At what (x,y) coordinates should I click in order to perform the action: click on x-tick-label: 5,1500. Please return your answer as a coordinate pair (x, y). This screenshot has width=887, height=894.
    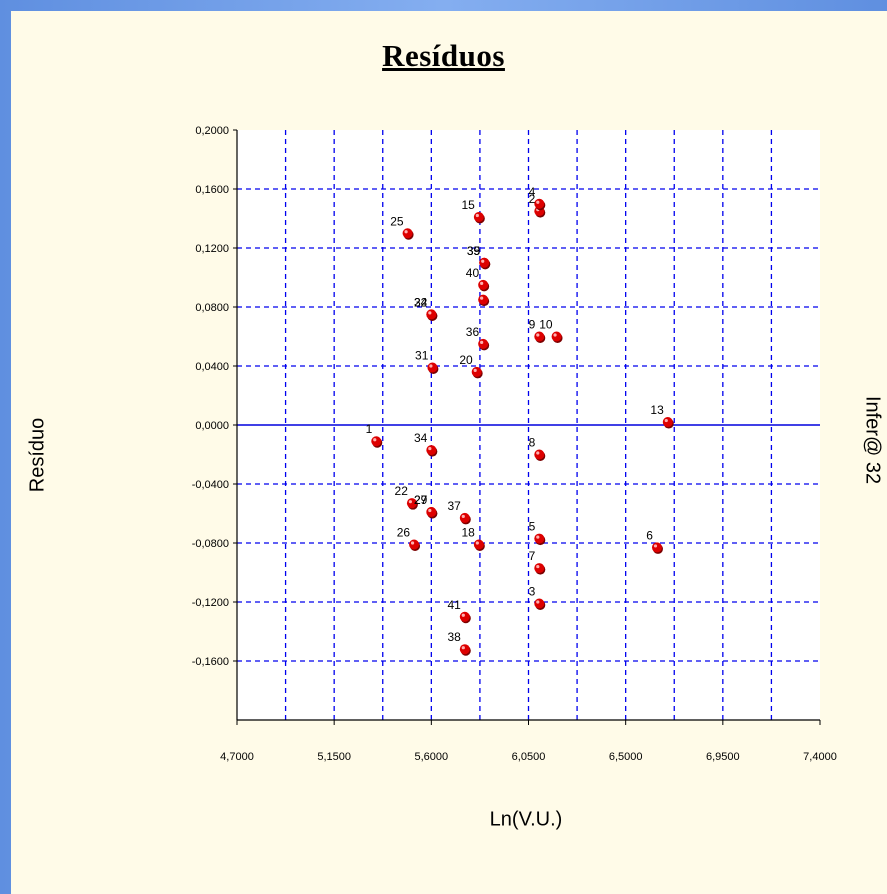
    Looking at the image, I should click on (334, 757).